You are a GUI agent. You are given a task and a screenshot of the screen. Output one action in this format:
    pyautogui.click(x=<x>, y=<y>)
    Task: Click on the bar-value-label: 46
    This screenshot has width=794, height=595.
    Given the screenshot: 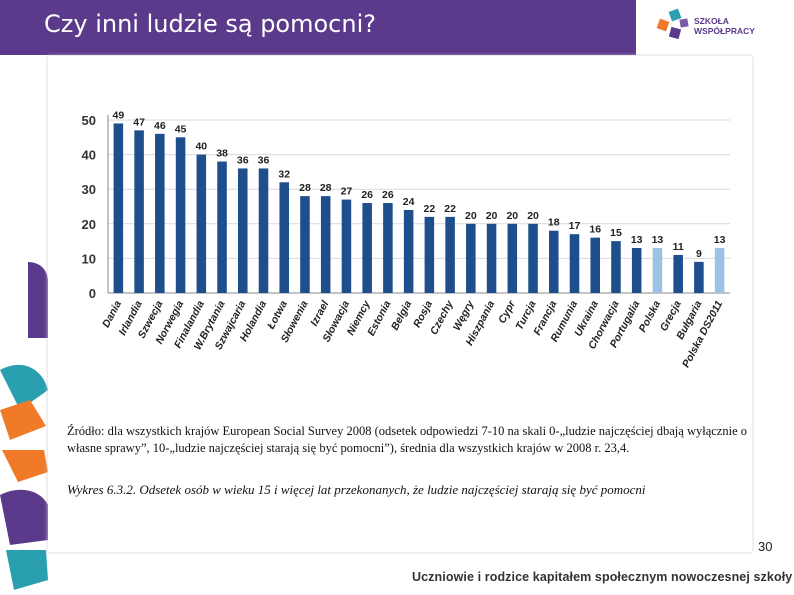 What is the action you would take?
    pyautogui.click(x=160, y=126)
    